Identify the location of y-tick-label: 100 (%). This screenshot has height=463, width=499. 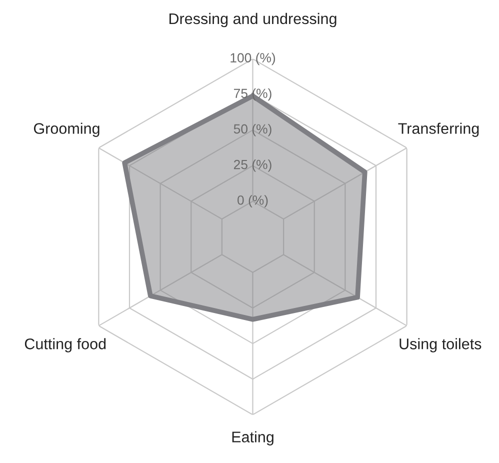
(253, 59).